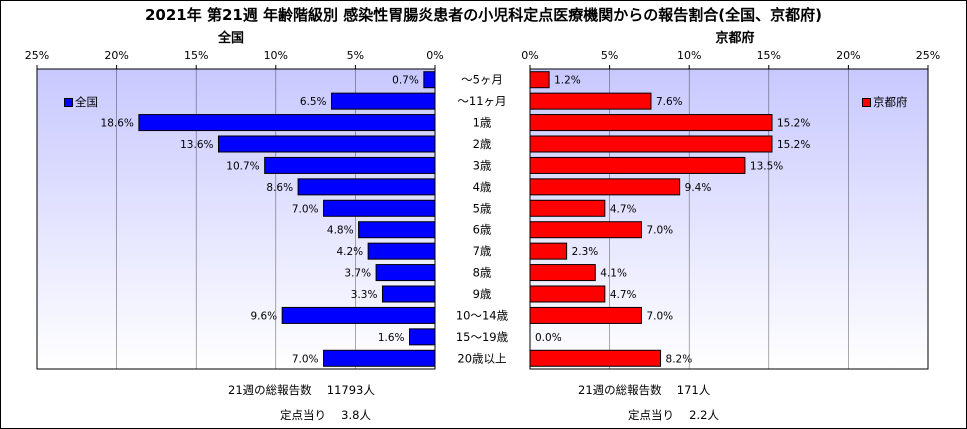 This screenshot has height=429, width=967. I want to click on kyoto-data-label: 0.0%, so click(548, 338).